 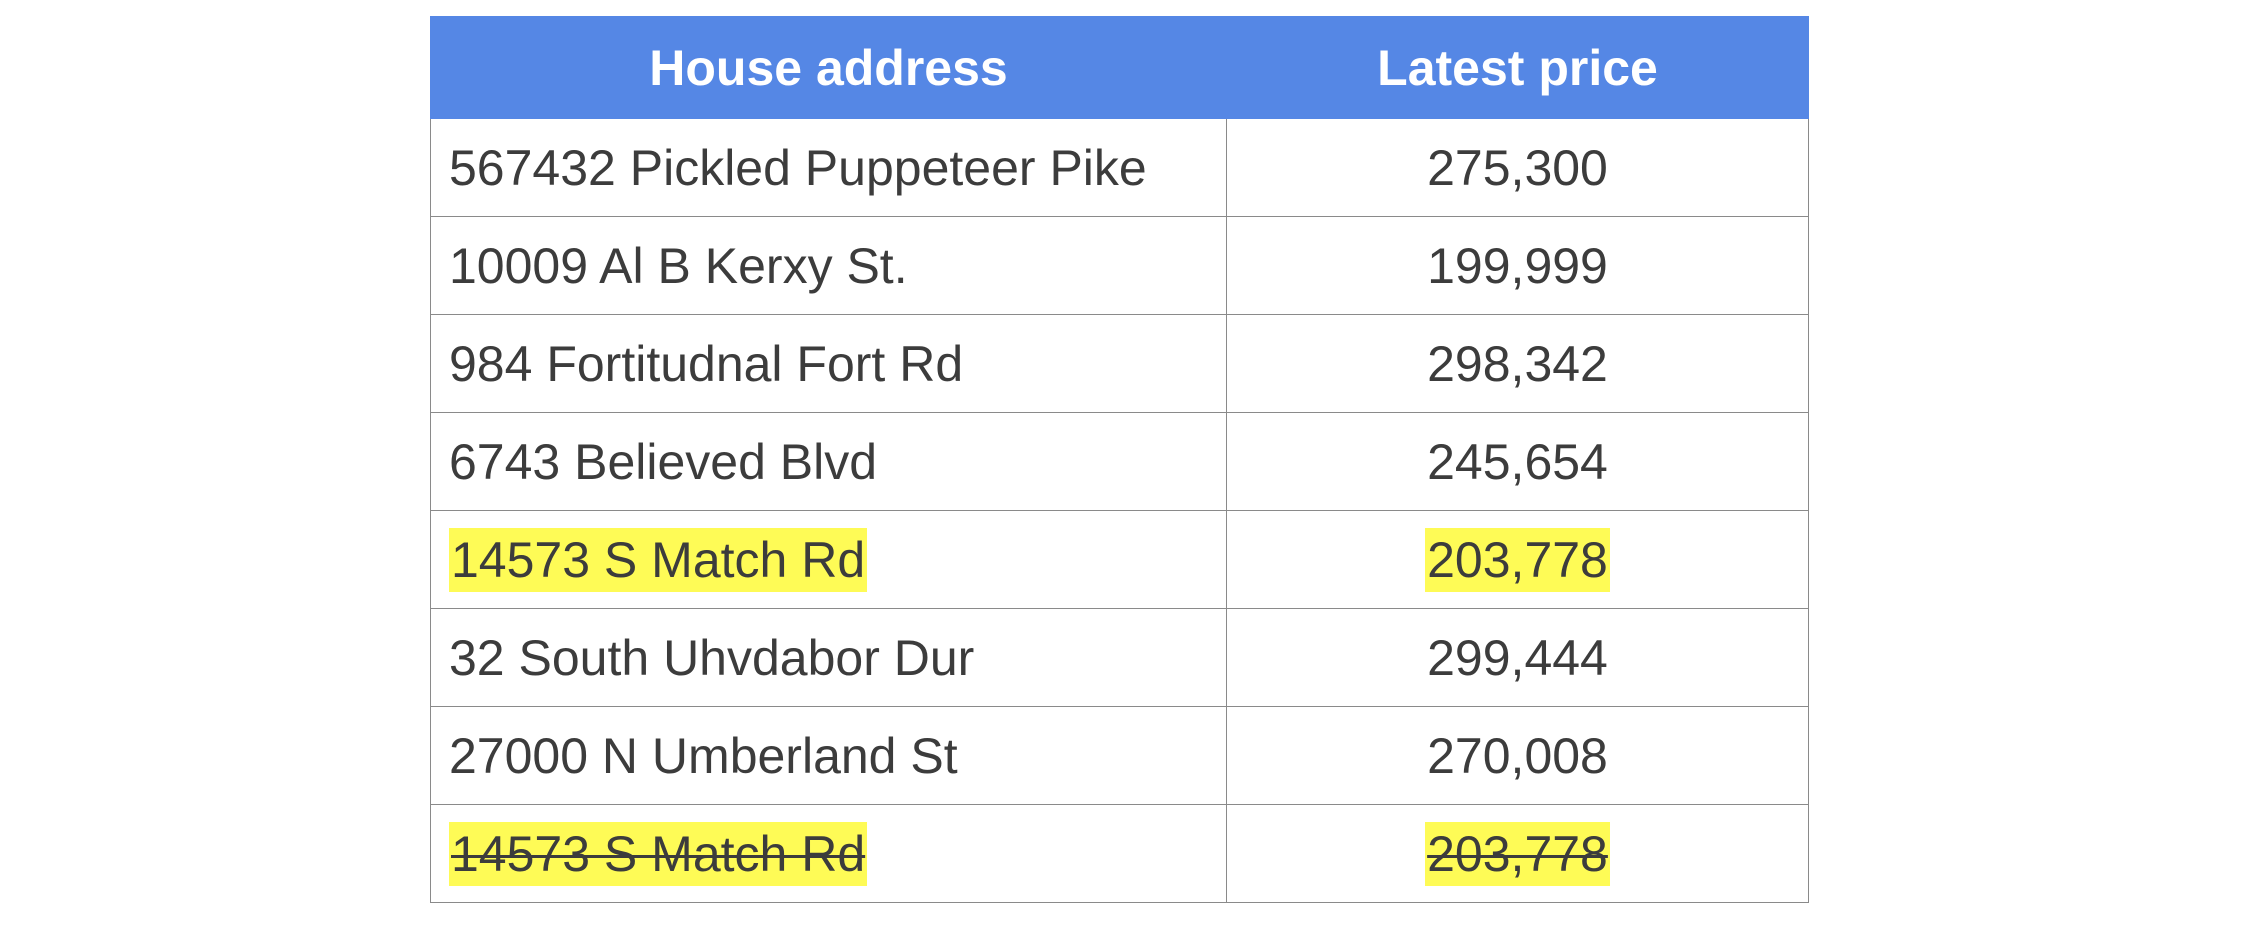 I want to click on table-row-duplicate-struck: 14573 S Match Rd 203,778, so click(x=1119, y=853).